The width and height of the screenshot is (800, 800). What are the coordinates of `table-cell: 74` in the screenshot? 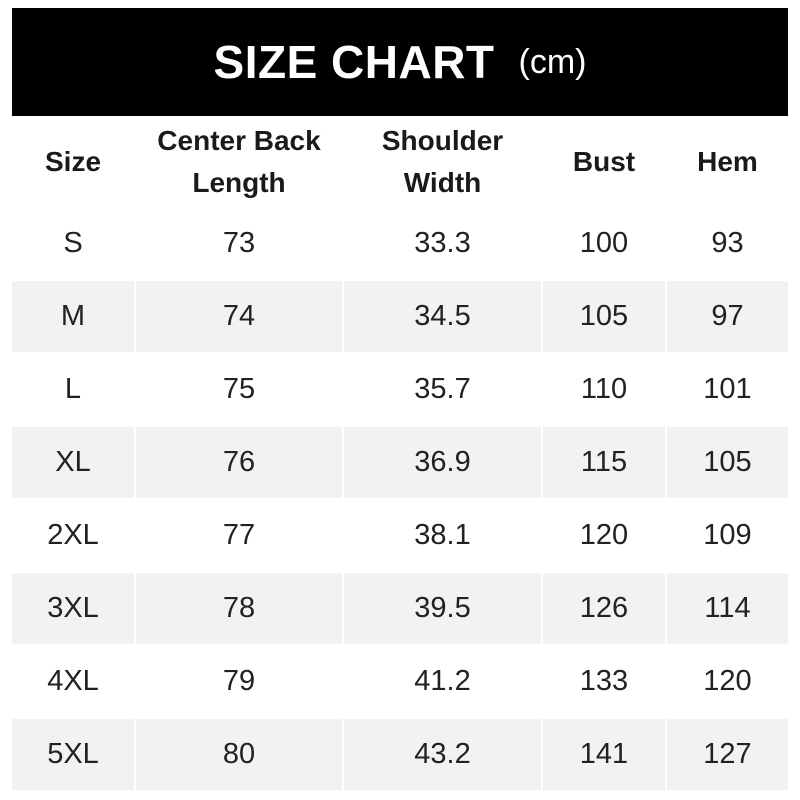 It's located at (239, 316).